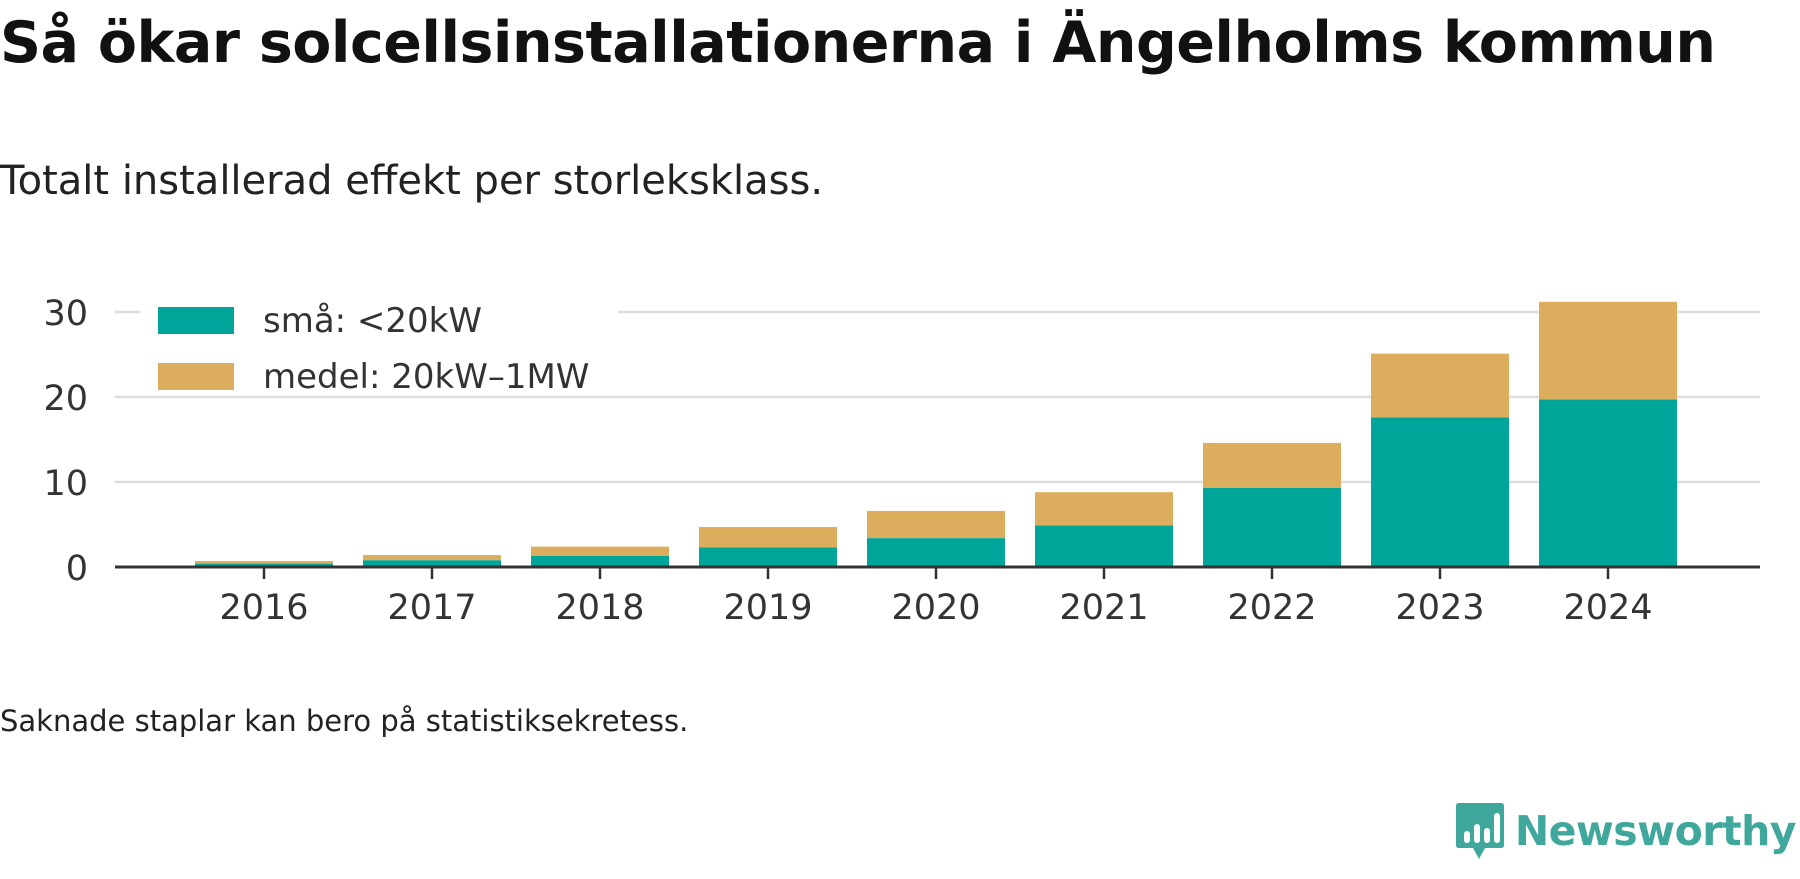  I want to click on bar-medium-2017, so click(432, 558).